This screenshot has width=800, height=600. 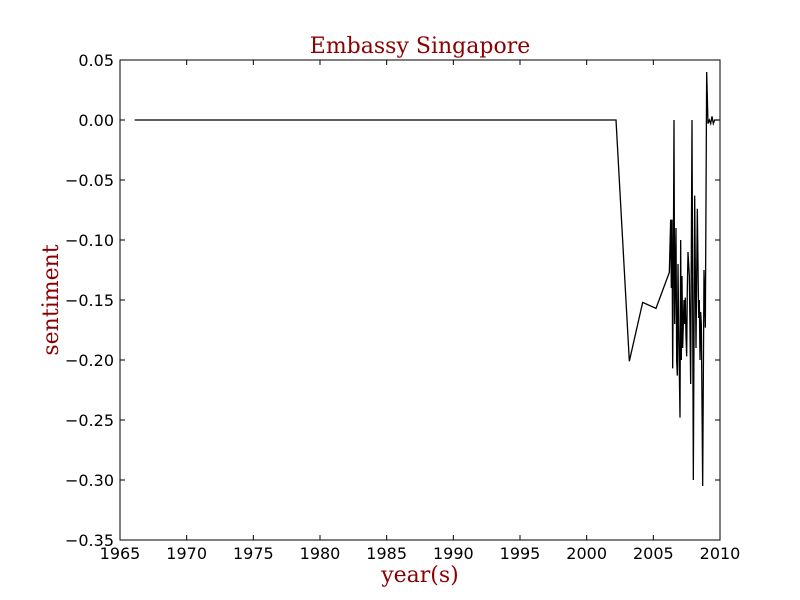 I want to click on x-tick-label: 1965, so click(x=120, y=553).